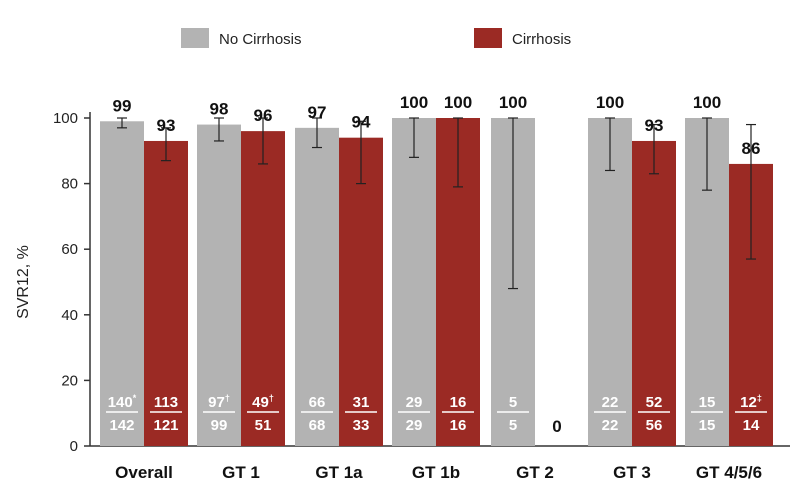 This screenshot has height=504, width=800. What do you see at coordinates (414, 282) in the screenshot?
I see `bar-no-cirrhosis-gt-1b` at bounding box center [414, 282].